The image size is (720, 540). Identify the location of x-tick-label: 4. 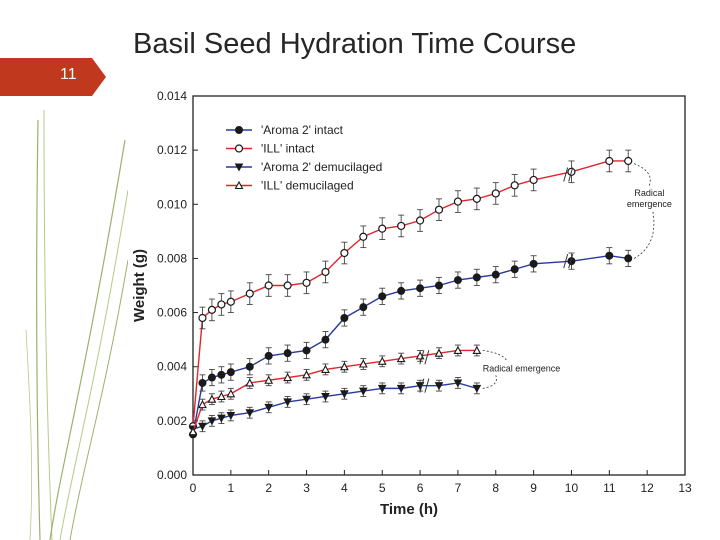
(344, 488).